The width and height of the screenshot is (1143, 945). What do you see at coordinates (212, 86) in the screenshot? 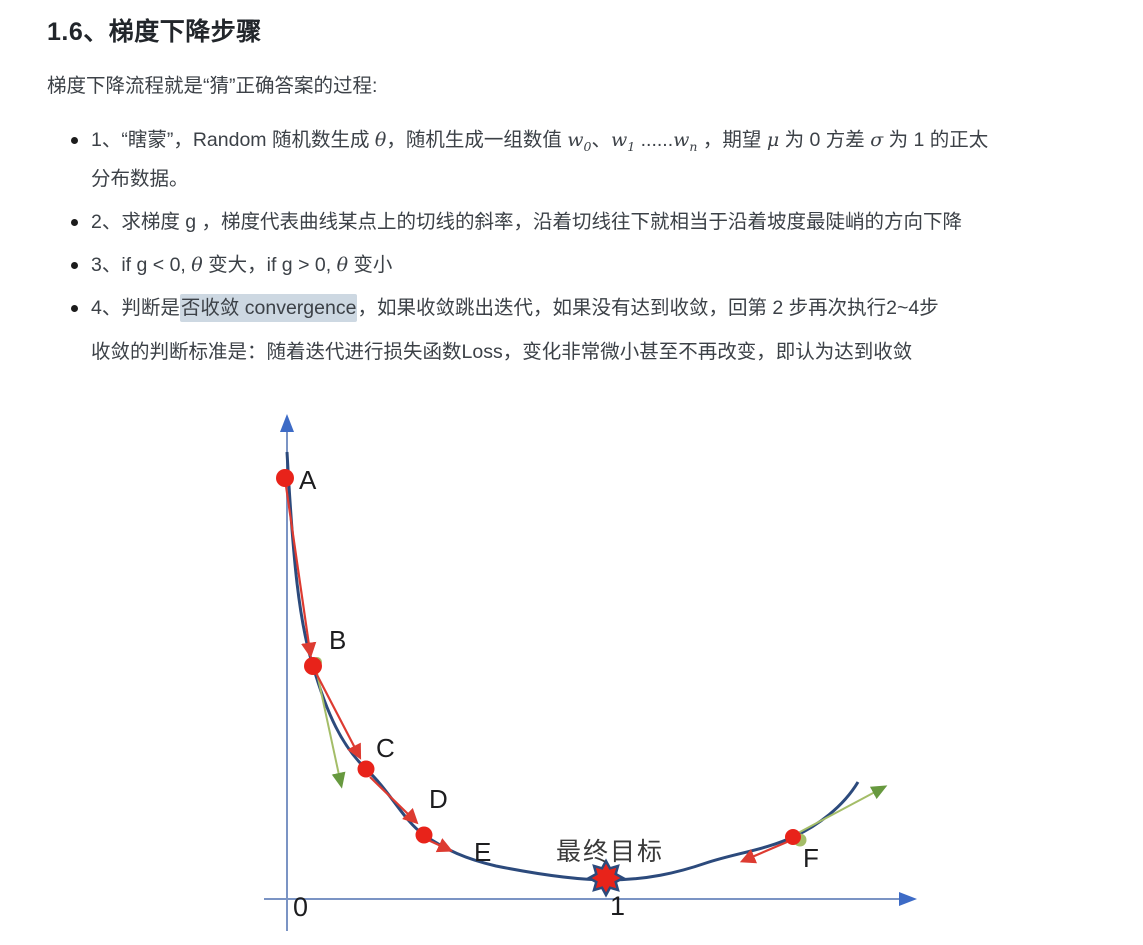
I see `intro-paragraph: 梯度下降流程就是“猜”正确答案的过程:` at bounding box center [212, 86].